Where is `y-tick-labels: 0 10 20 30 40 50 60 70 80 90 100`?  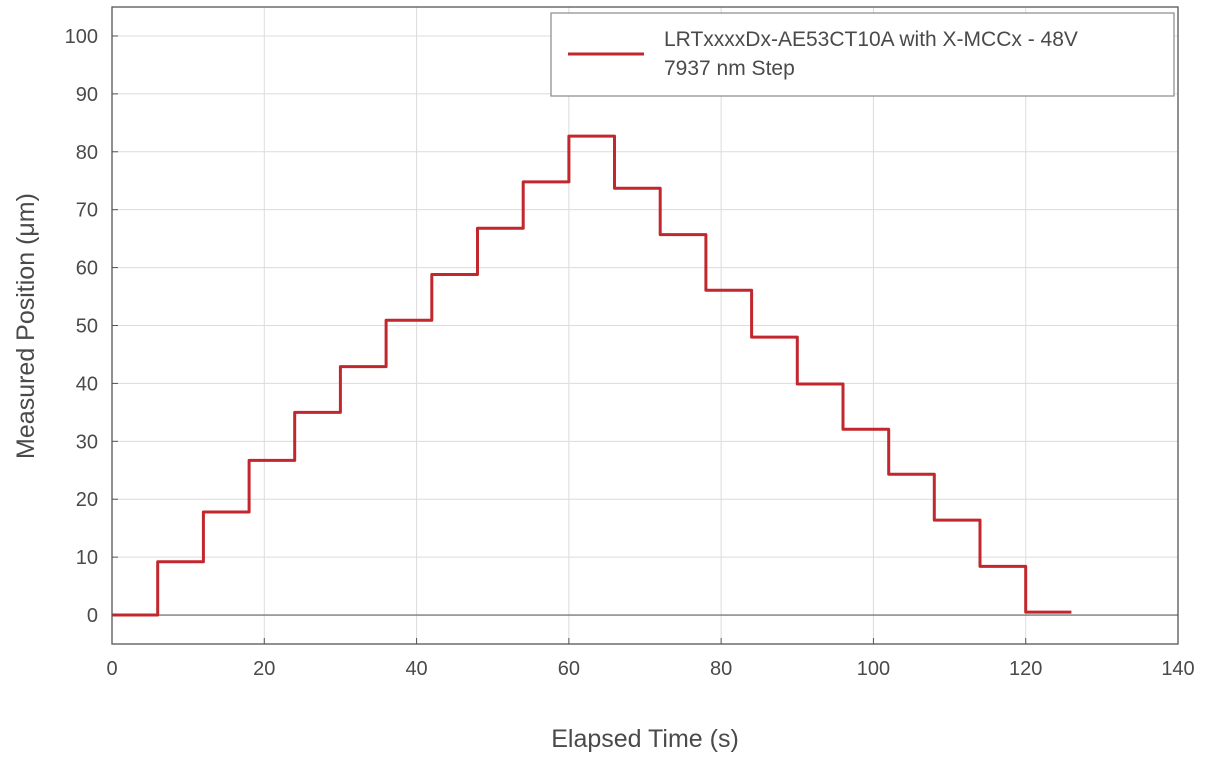
y-tick-labels: 0 10 20 30 40 50 60 70 80 90 100 is located at coordinates (81, 326).